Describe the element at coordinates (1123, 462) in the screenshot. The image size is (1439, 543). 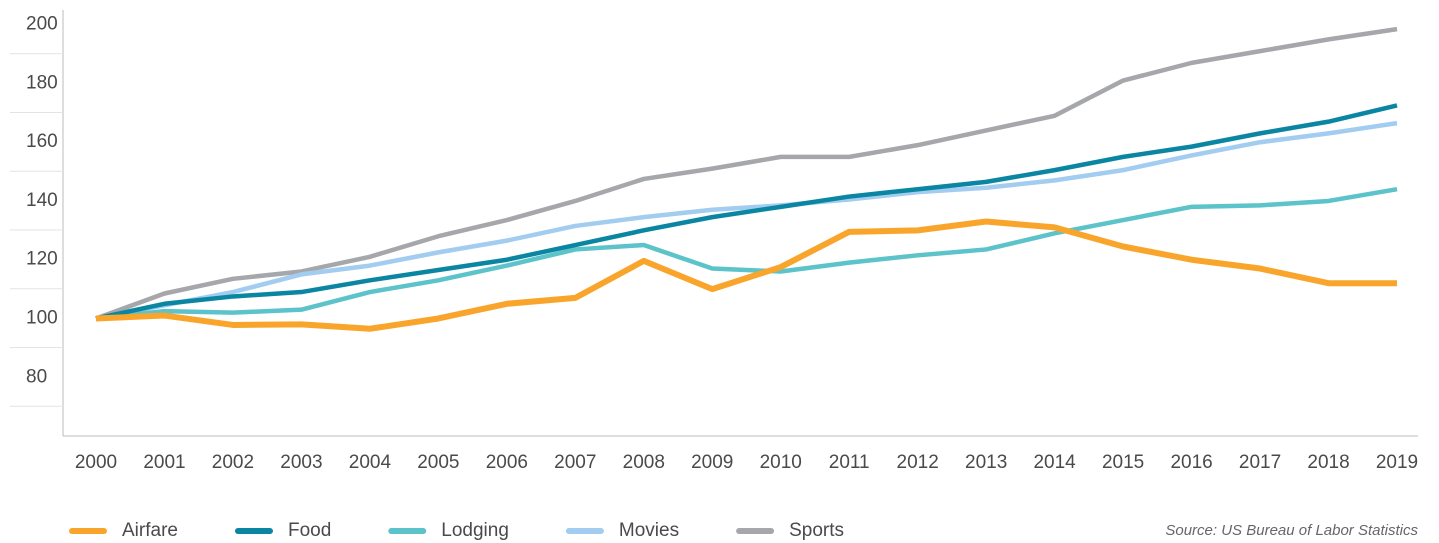
I see `x-tick-label: 2015` at that location.